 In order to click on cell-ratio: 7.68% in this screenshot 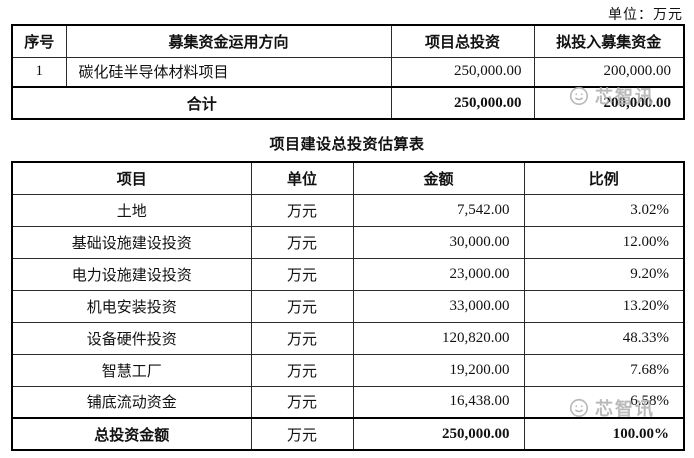, I will do `click(604, 370)`.